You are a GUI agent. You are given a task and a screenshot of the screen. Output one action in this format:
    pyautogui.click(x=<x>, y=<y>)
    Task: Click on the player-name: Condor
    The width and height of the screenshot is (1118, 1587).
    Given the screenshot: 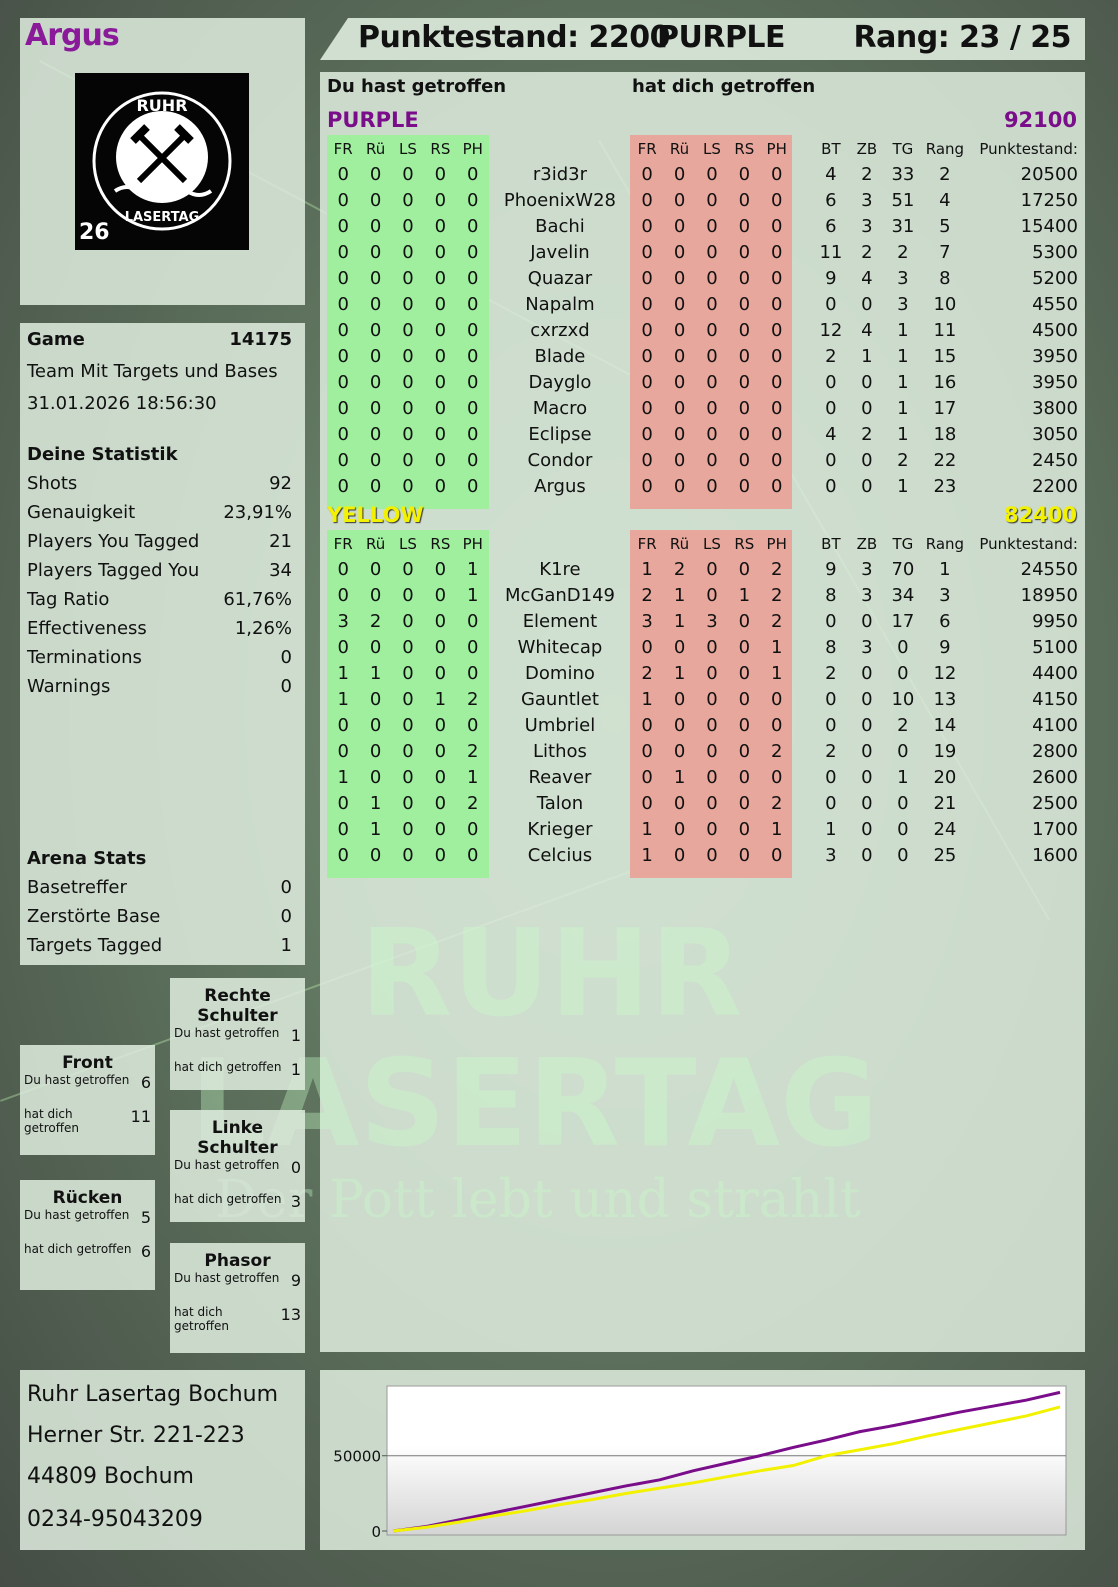 What is the action you would take?
    pyautogui.click(x=560, y=460)
    